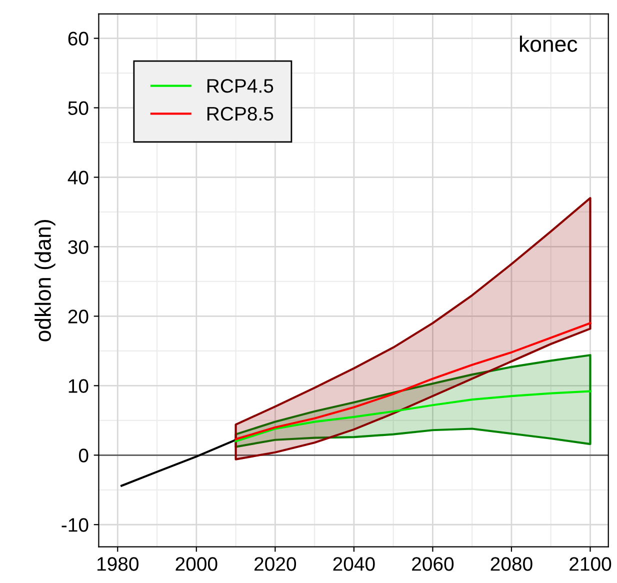 The height and width of the screenshot is (583, 617). I want to click on y-tick-label: 0, so click(83, 455).